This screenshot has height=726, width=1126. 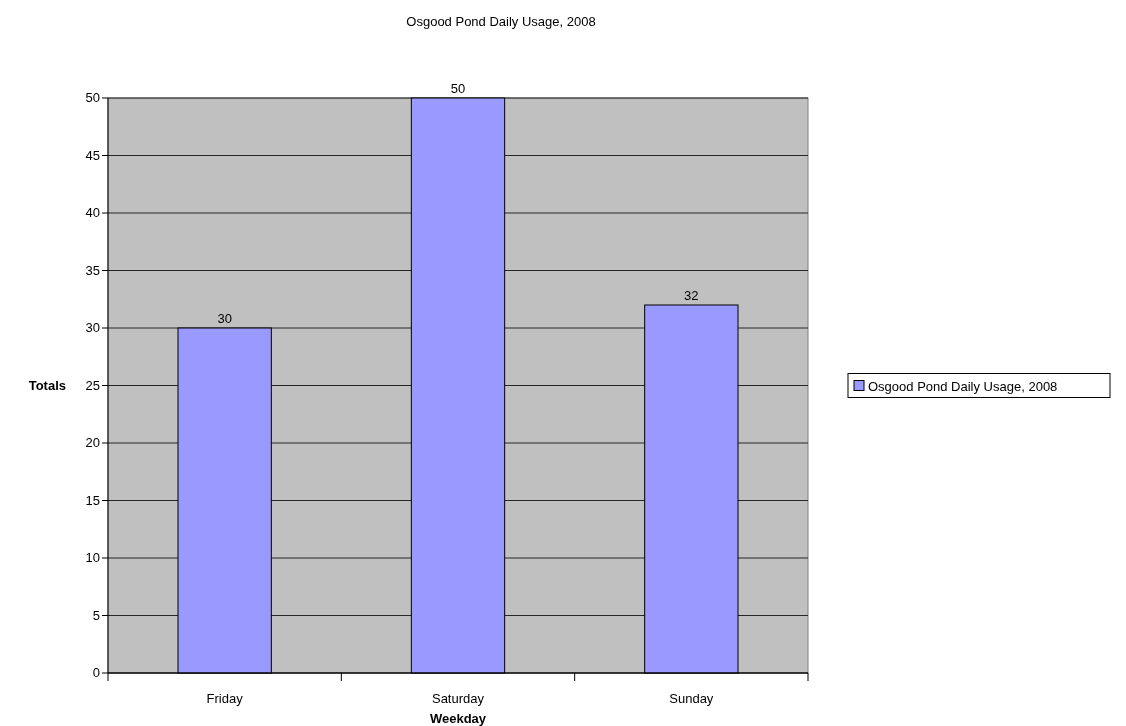 What do you see at coordinates (92, 212) in the screenshot?
I see `y-tick-label: 40` at bounding box center [92, 212].